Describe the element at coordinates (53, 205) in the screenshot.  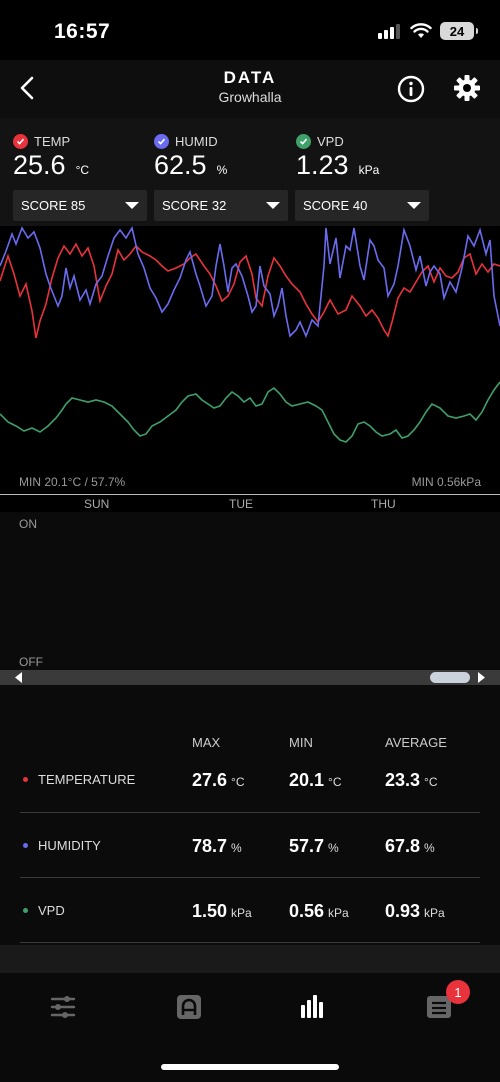
I see `score-label: SCORE 85` at that location.